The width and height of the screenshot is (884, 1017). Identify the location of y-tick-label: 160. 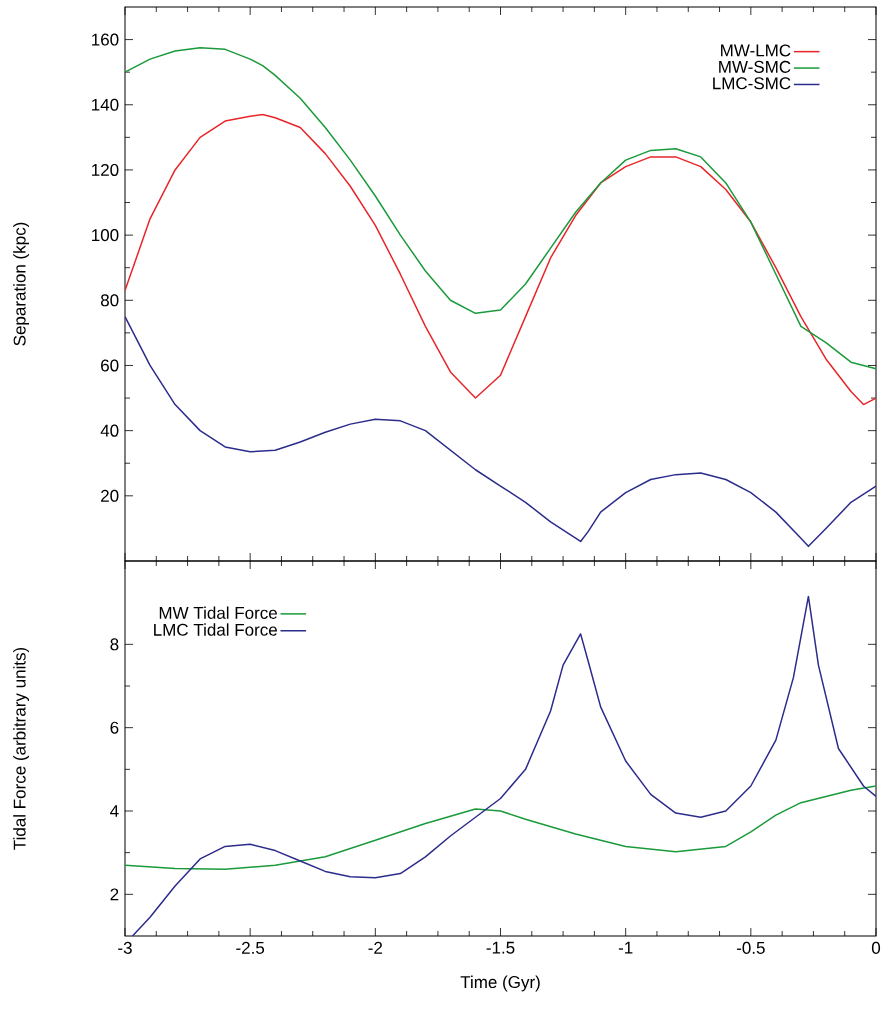
(105, 39).